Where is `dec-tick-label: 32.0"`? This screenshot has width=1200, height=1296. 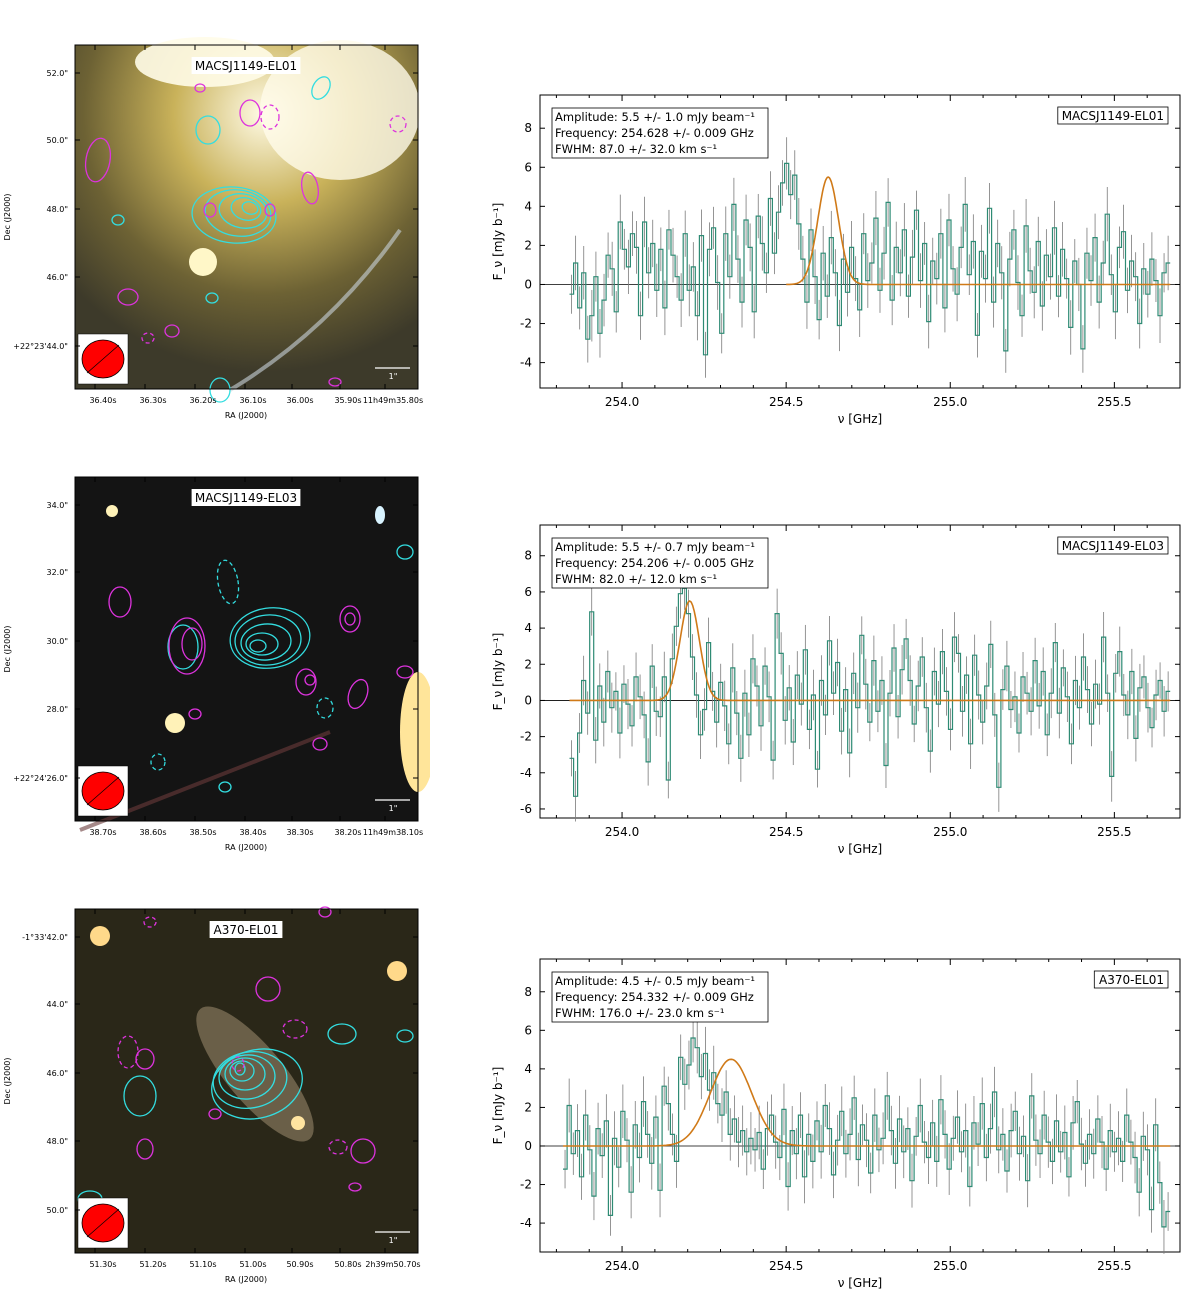 dec-tick-label: 32.0" is located at coordinates (58, 572).